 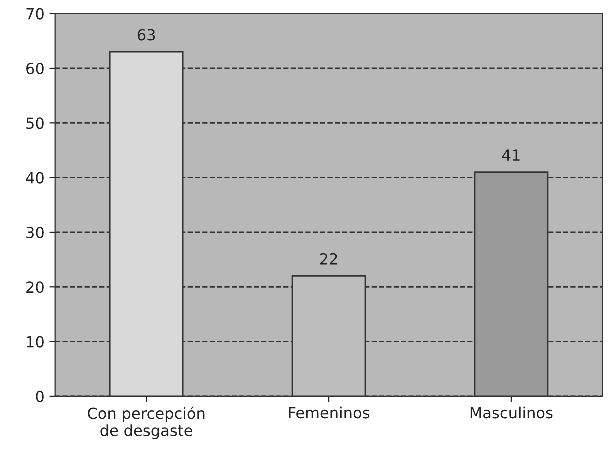 I want to click on data-label: 63, so click(x=147, y=35).